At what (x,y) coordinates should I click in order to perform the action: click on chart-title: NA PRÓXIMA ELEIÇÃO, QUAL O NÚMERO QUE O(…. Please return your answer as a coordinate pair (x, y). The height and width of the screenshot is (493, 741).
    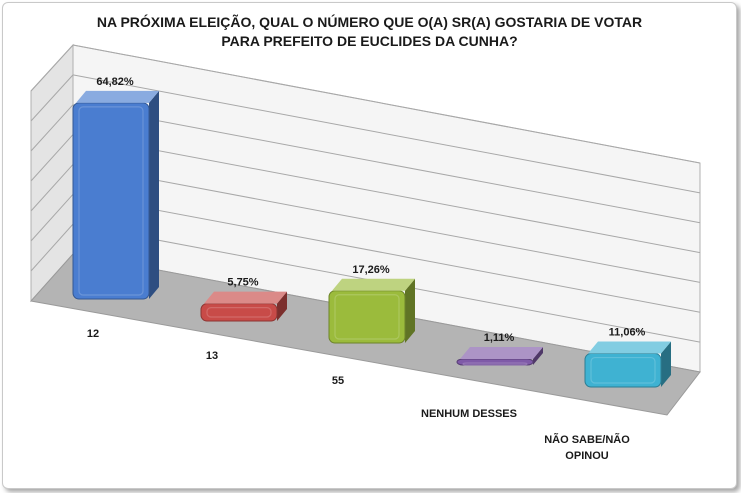
    Looking at the image, I should click on (369, 32).